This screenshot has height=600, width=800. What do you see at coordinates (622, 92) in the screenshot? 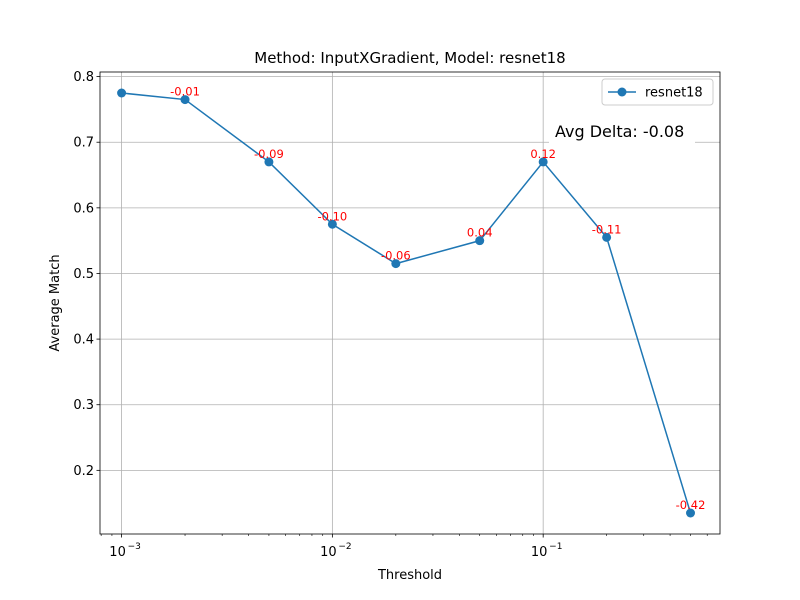
I see `legend-marker` at bounding box center [622, 92].